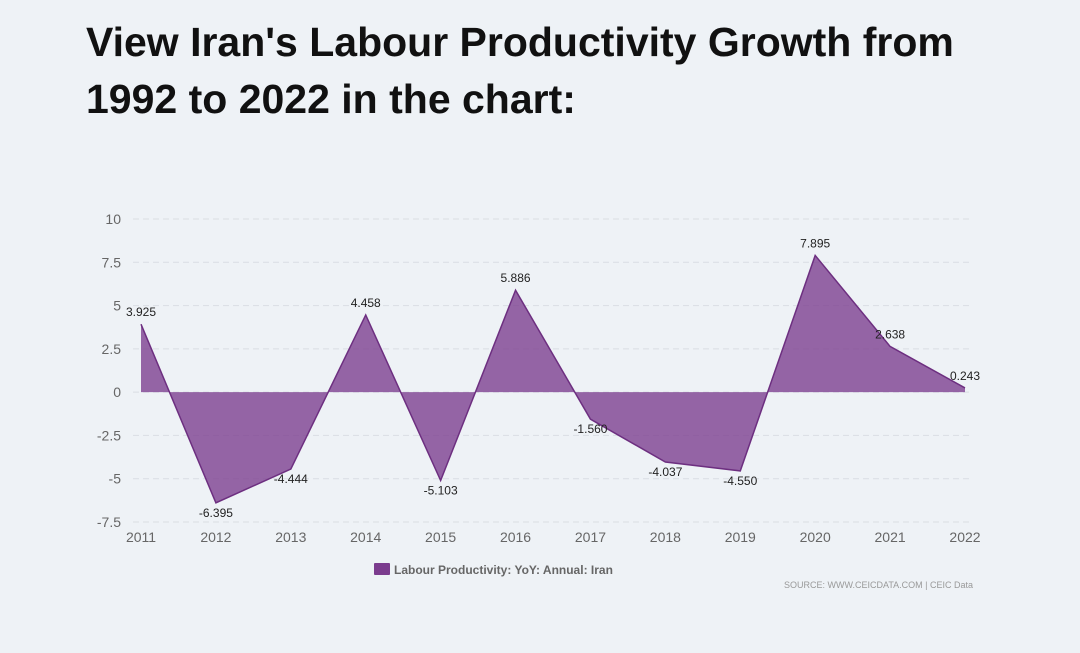  I want to click on legend: Labour Productivity: YoY: Annual: Iran, so click(493, 570).